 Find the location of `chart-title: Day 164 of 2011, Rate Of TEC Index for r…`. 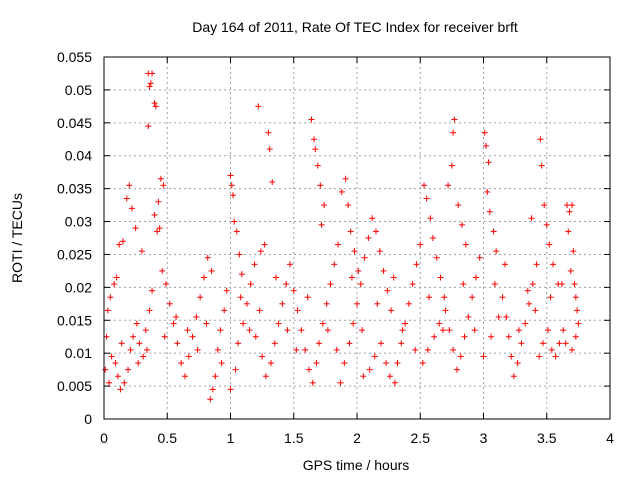

chart-title: Day 164 of 2011, Rate Of TEC Index for r… is located at coordinates (355, 27).